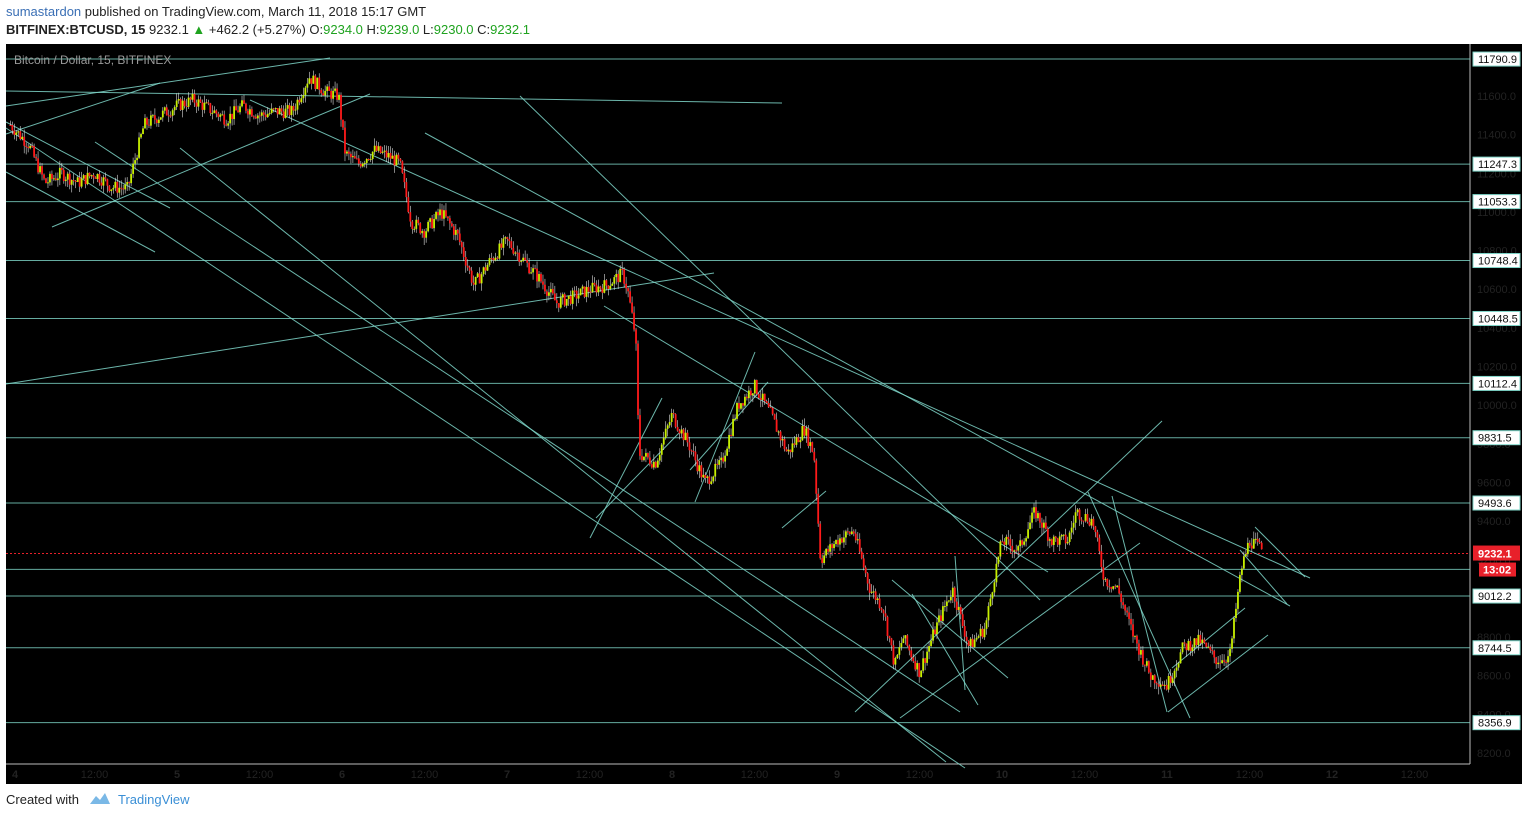  Describe the element at coordinates (1496, 164) in the screenshot. I see `level-label-box` at that location.